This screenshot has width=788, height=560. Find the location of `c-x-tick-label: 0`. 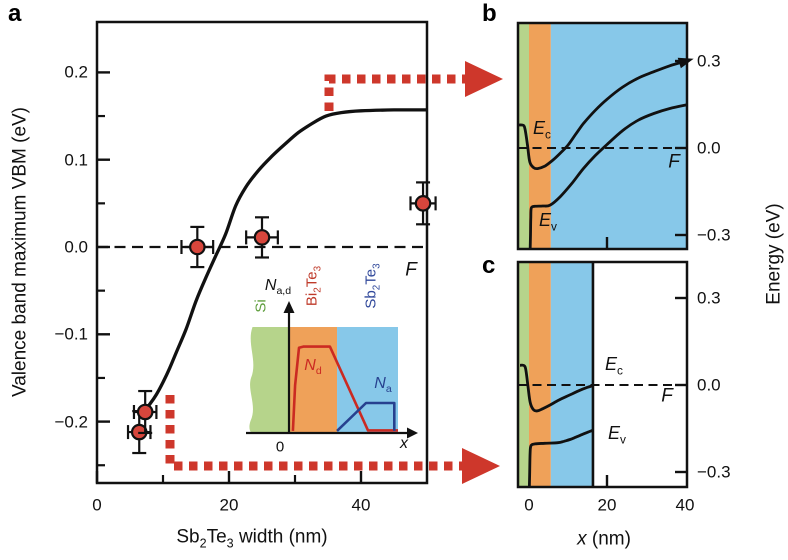

c-x-tick-label: 0 is located at coordinates (529, 505).